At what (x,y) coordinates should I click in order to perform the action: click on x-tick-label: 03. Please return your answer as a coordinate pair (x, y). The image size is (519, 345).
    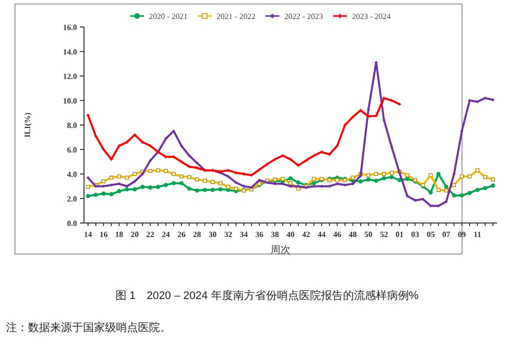
    Looking at the image, I should click on (415, 234).